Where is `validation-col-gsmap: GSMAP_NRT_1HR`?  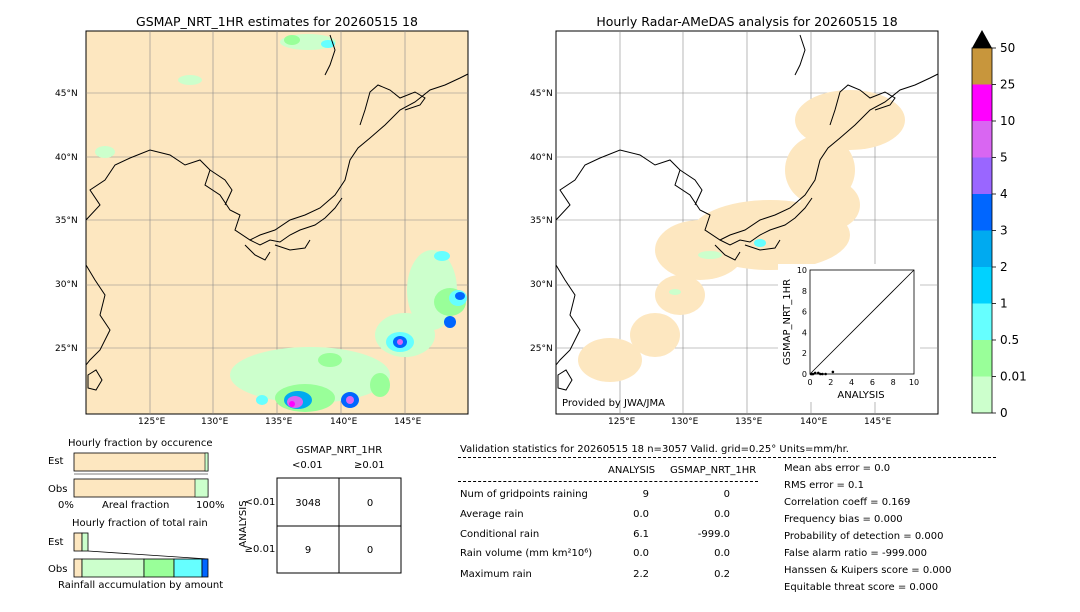 validation-col-gsmap: GSMAP_NRT_1HR is located at coordinates (713, 470).